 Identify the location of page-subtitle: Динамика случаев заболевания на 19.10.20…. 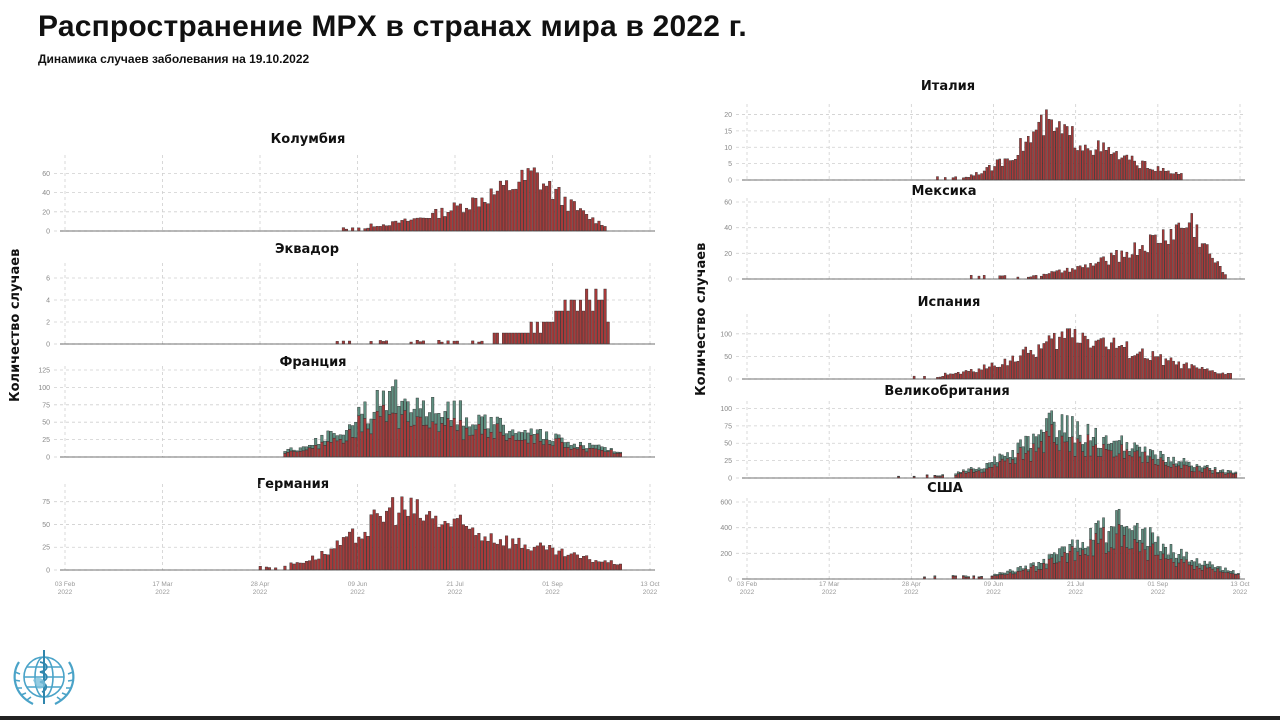
(174, 59).